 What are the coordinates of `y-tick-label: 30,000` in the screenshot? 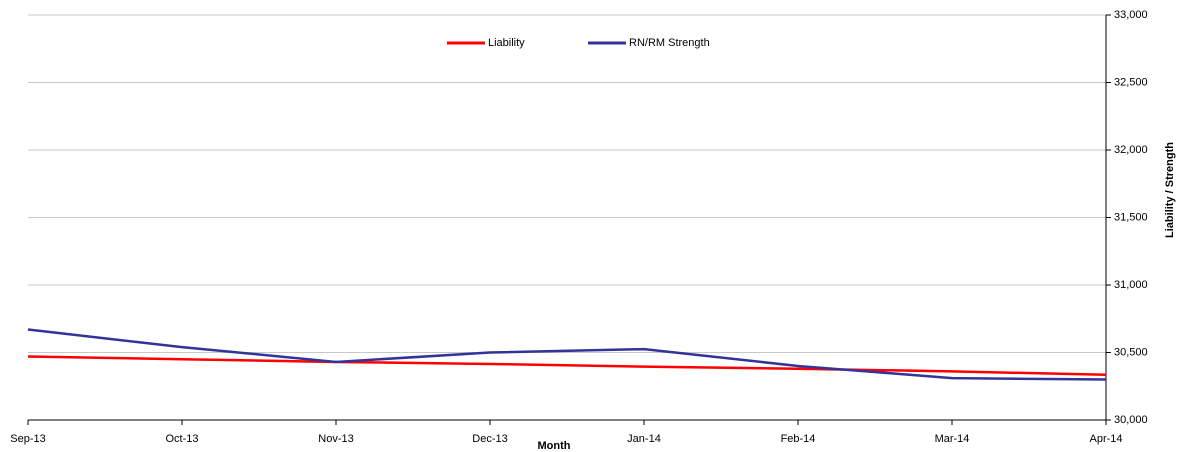 It's located at (1131, 420).